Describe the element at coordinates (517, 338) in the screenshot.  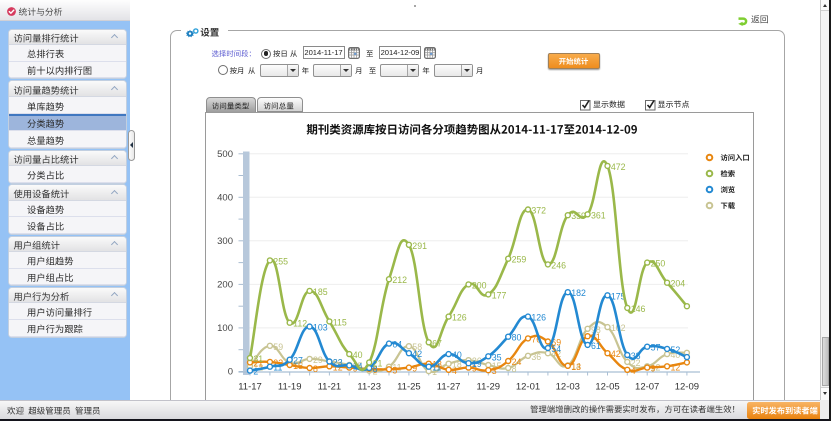
I see `svg-text: 80` at that location.